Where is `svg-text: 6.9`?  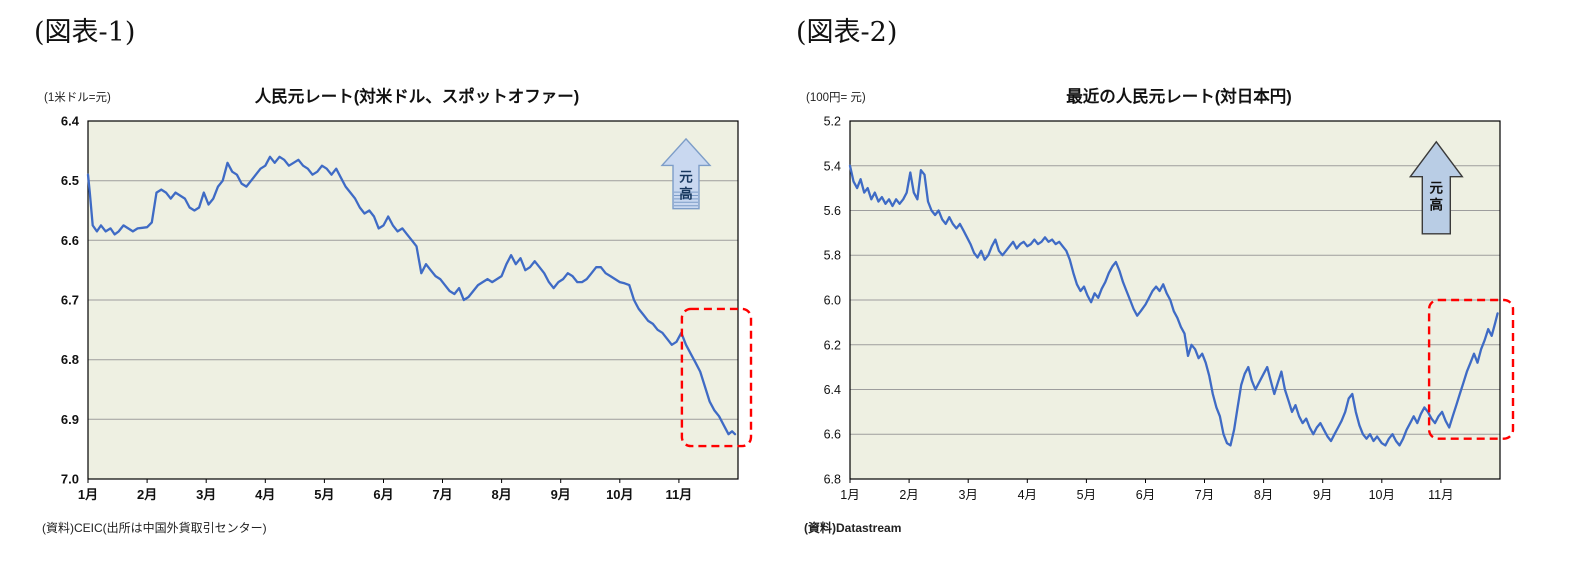
svg-text: 6.9 is located at coordinates (70, 419).